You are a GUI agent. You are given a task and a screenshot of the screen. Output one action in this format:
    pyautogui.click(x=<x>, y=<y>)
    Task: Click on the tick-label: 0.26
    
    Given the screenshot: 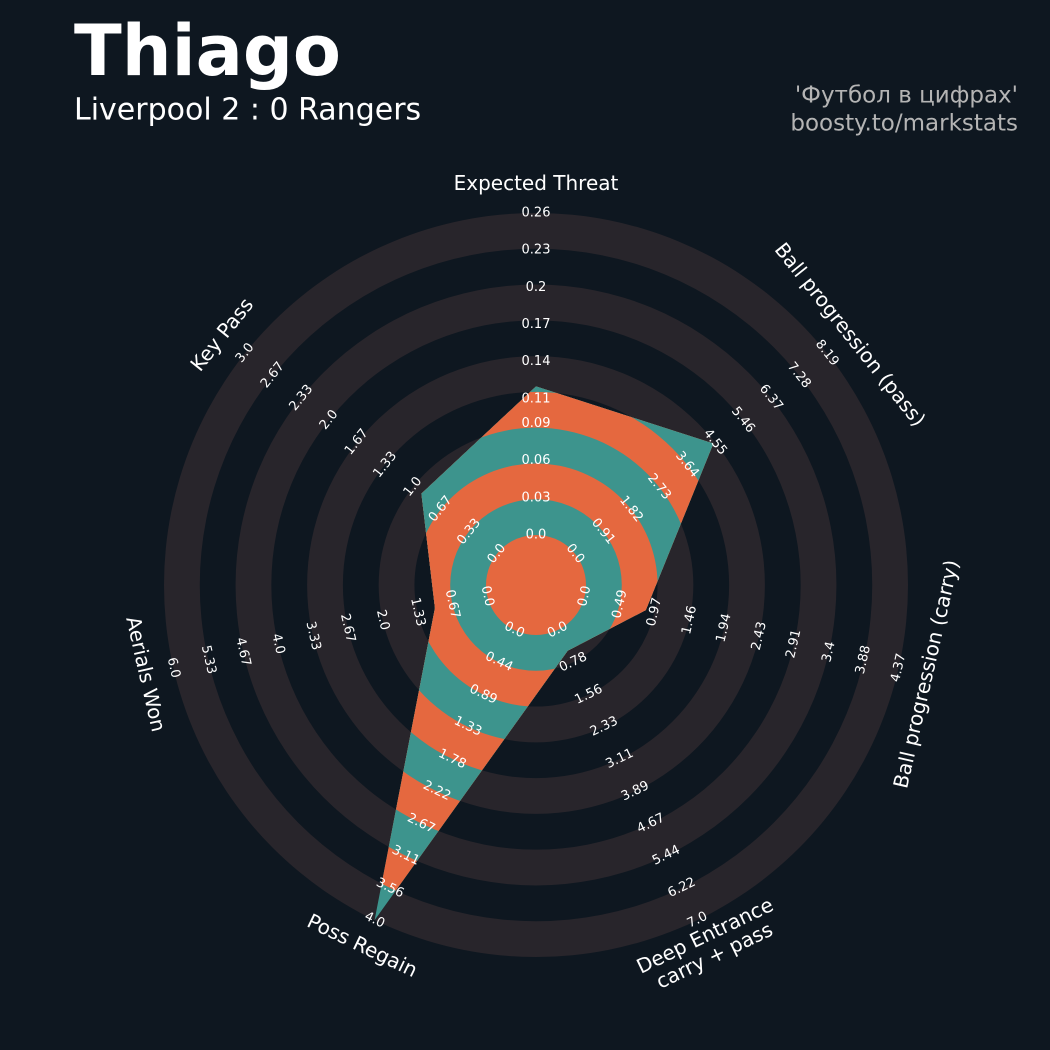 What is the action you would take?
    pyautogui.click(x=536, y=213)
    